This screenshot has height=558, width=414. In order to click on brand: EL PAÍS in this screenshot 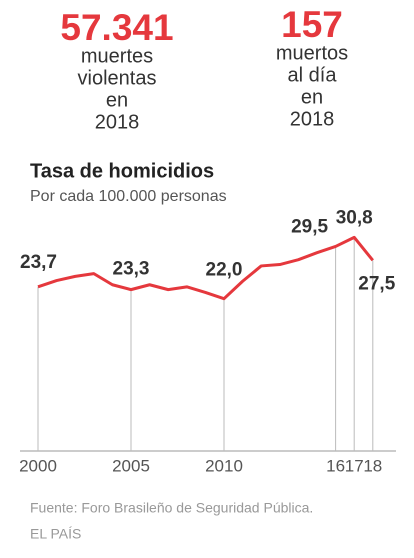, I will do `click(55, 534)`.